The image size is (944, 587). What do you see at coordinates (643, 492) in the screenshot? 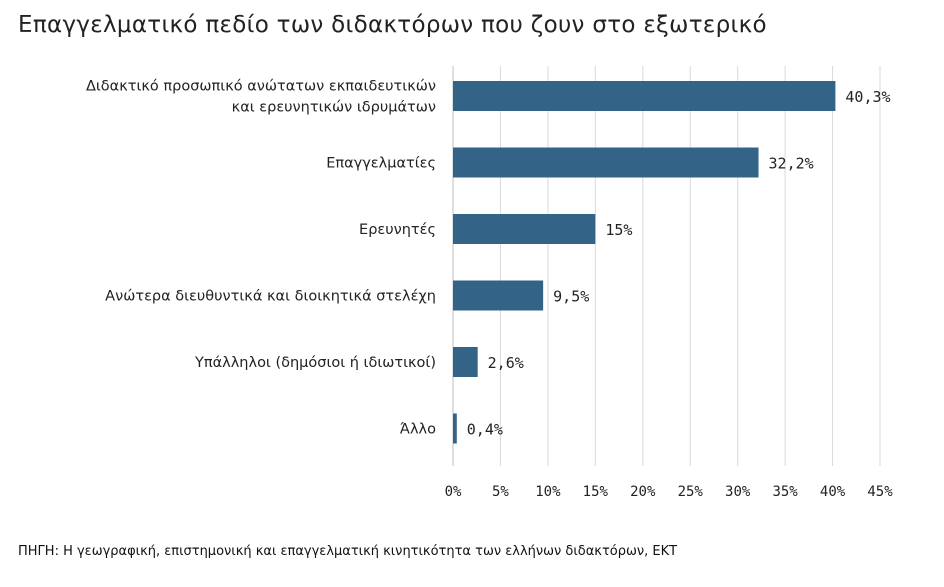
I see `x-tick-label: 20%` at bounding box center [643, 492].